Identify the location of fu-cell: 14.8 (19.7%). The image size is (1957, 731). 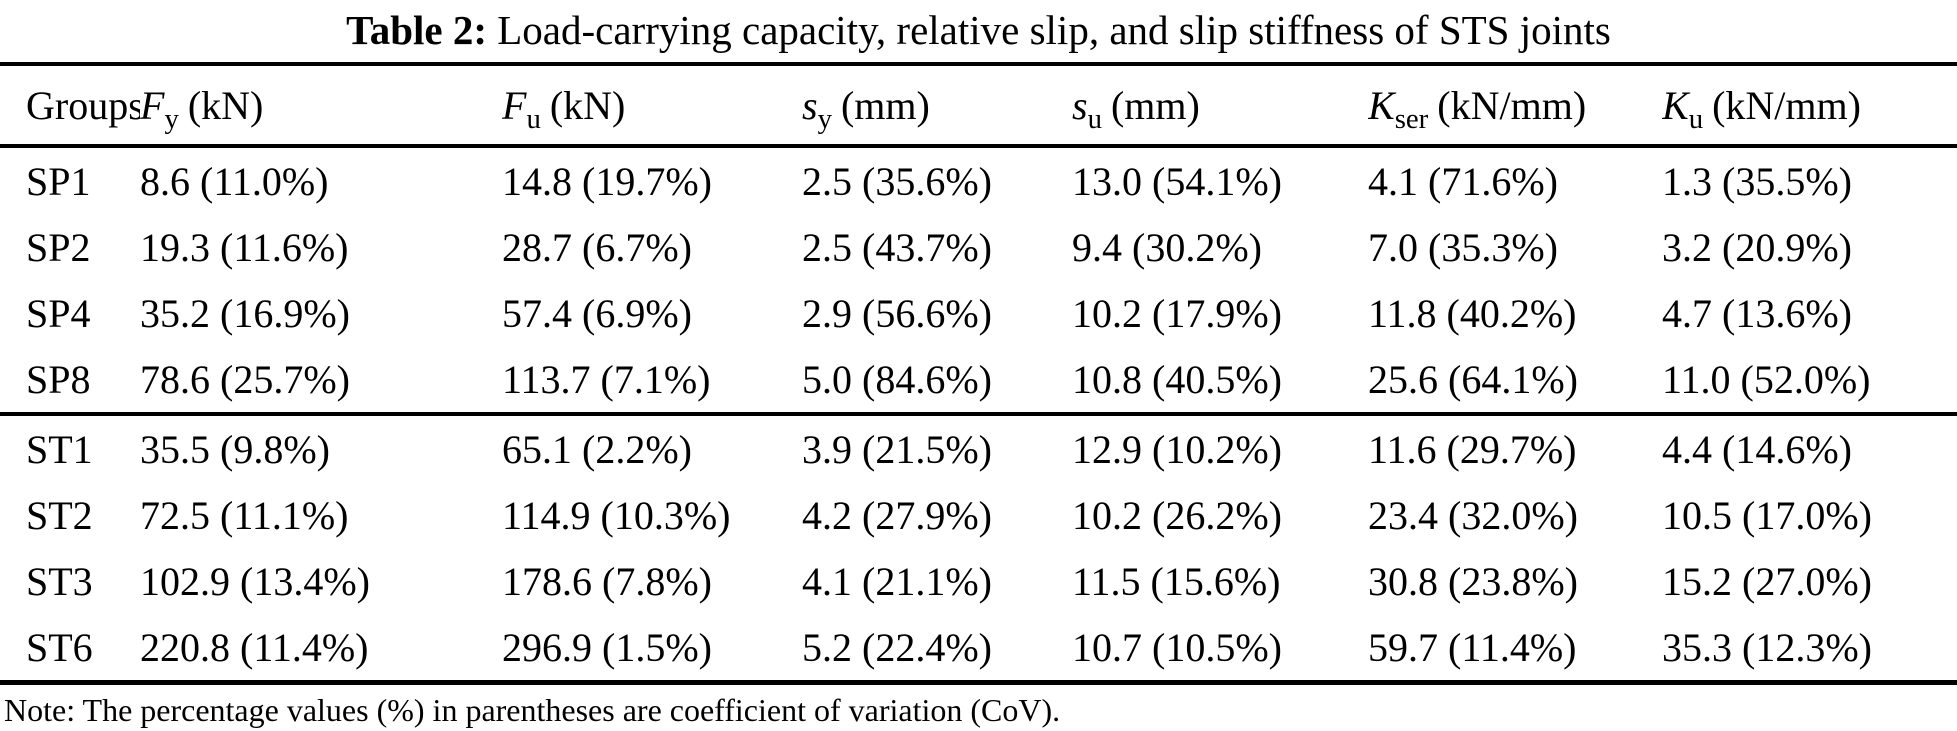
(607, 181).